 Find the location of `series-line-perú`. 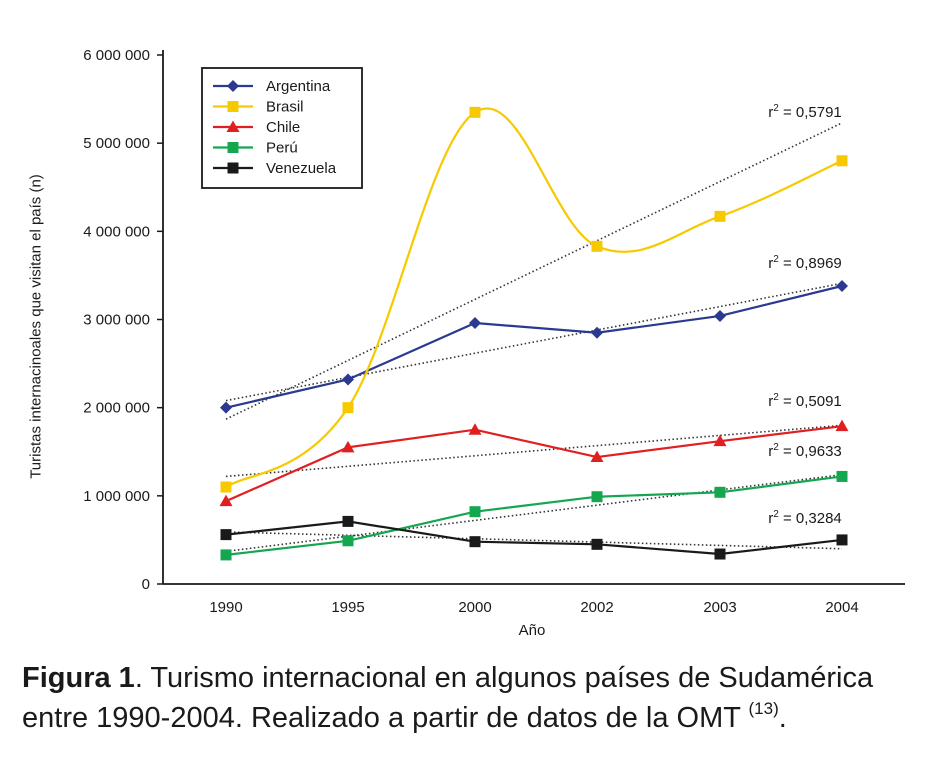

series-line-perú is located at coordinates (534, 515).